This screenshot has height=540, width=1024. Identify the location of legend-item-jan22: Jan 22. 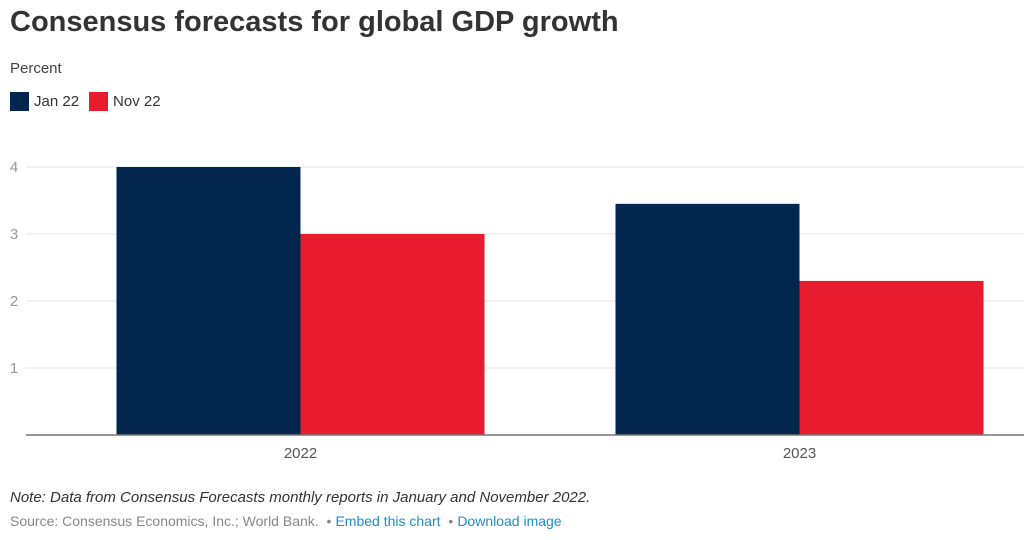
(44, 101).